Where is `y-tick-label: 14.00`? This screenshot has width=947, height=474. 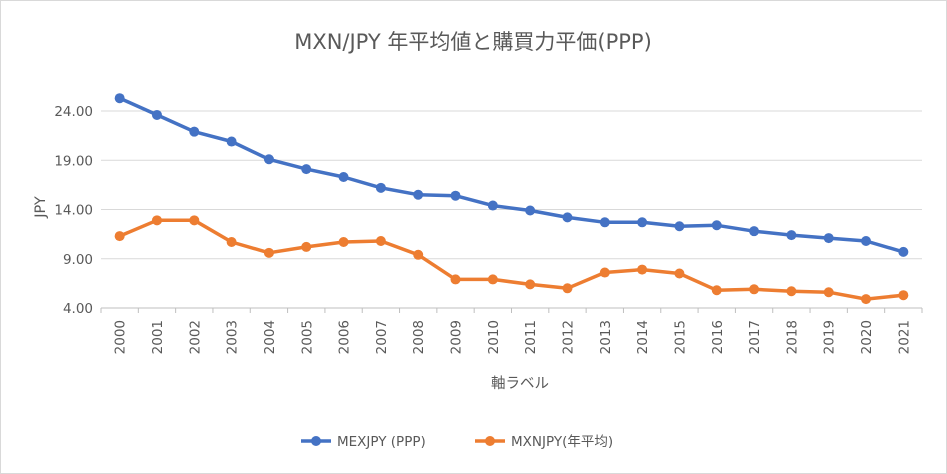 y-tick-label: 14.00 is located at coordinates (73, 211).